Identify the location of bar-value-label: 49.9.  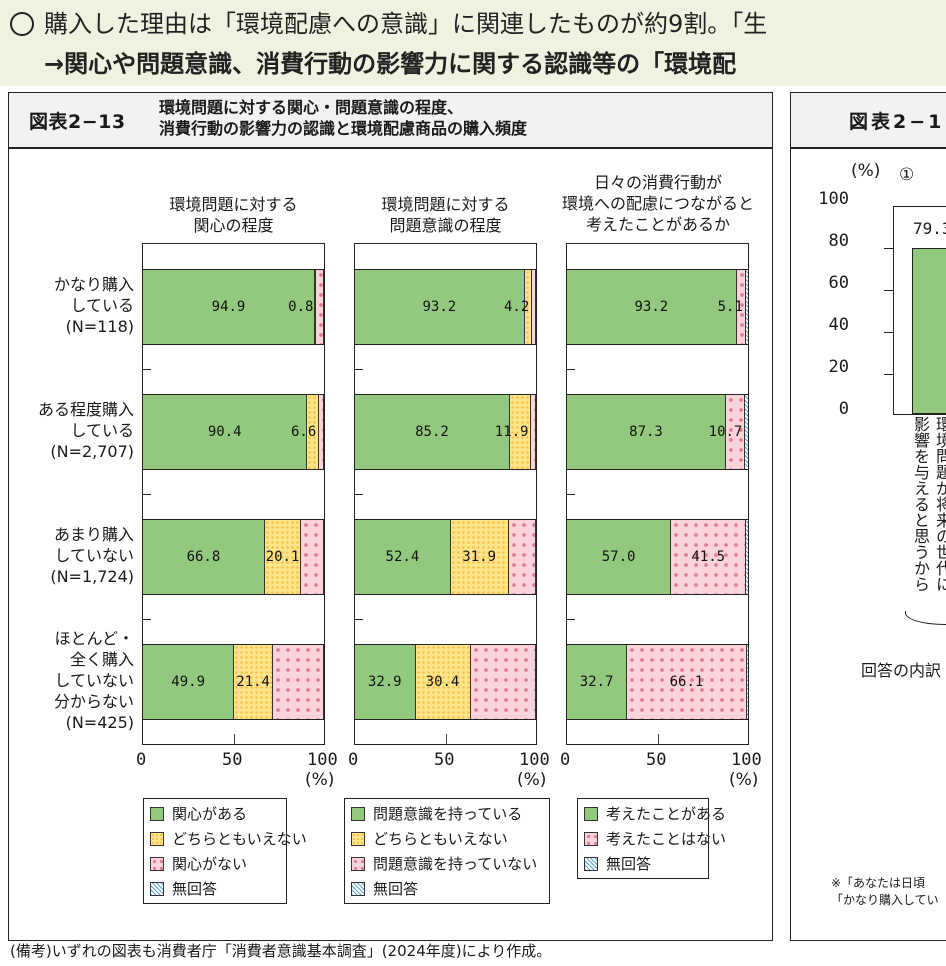
(188, 682).